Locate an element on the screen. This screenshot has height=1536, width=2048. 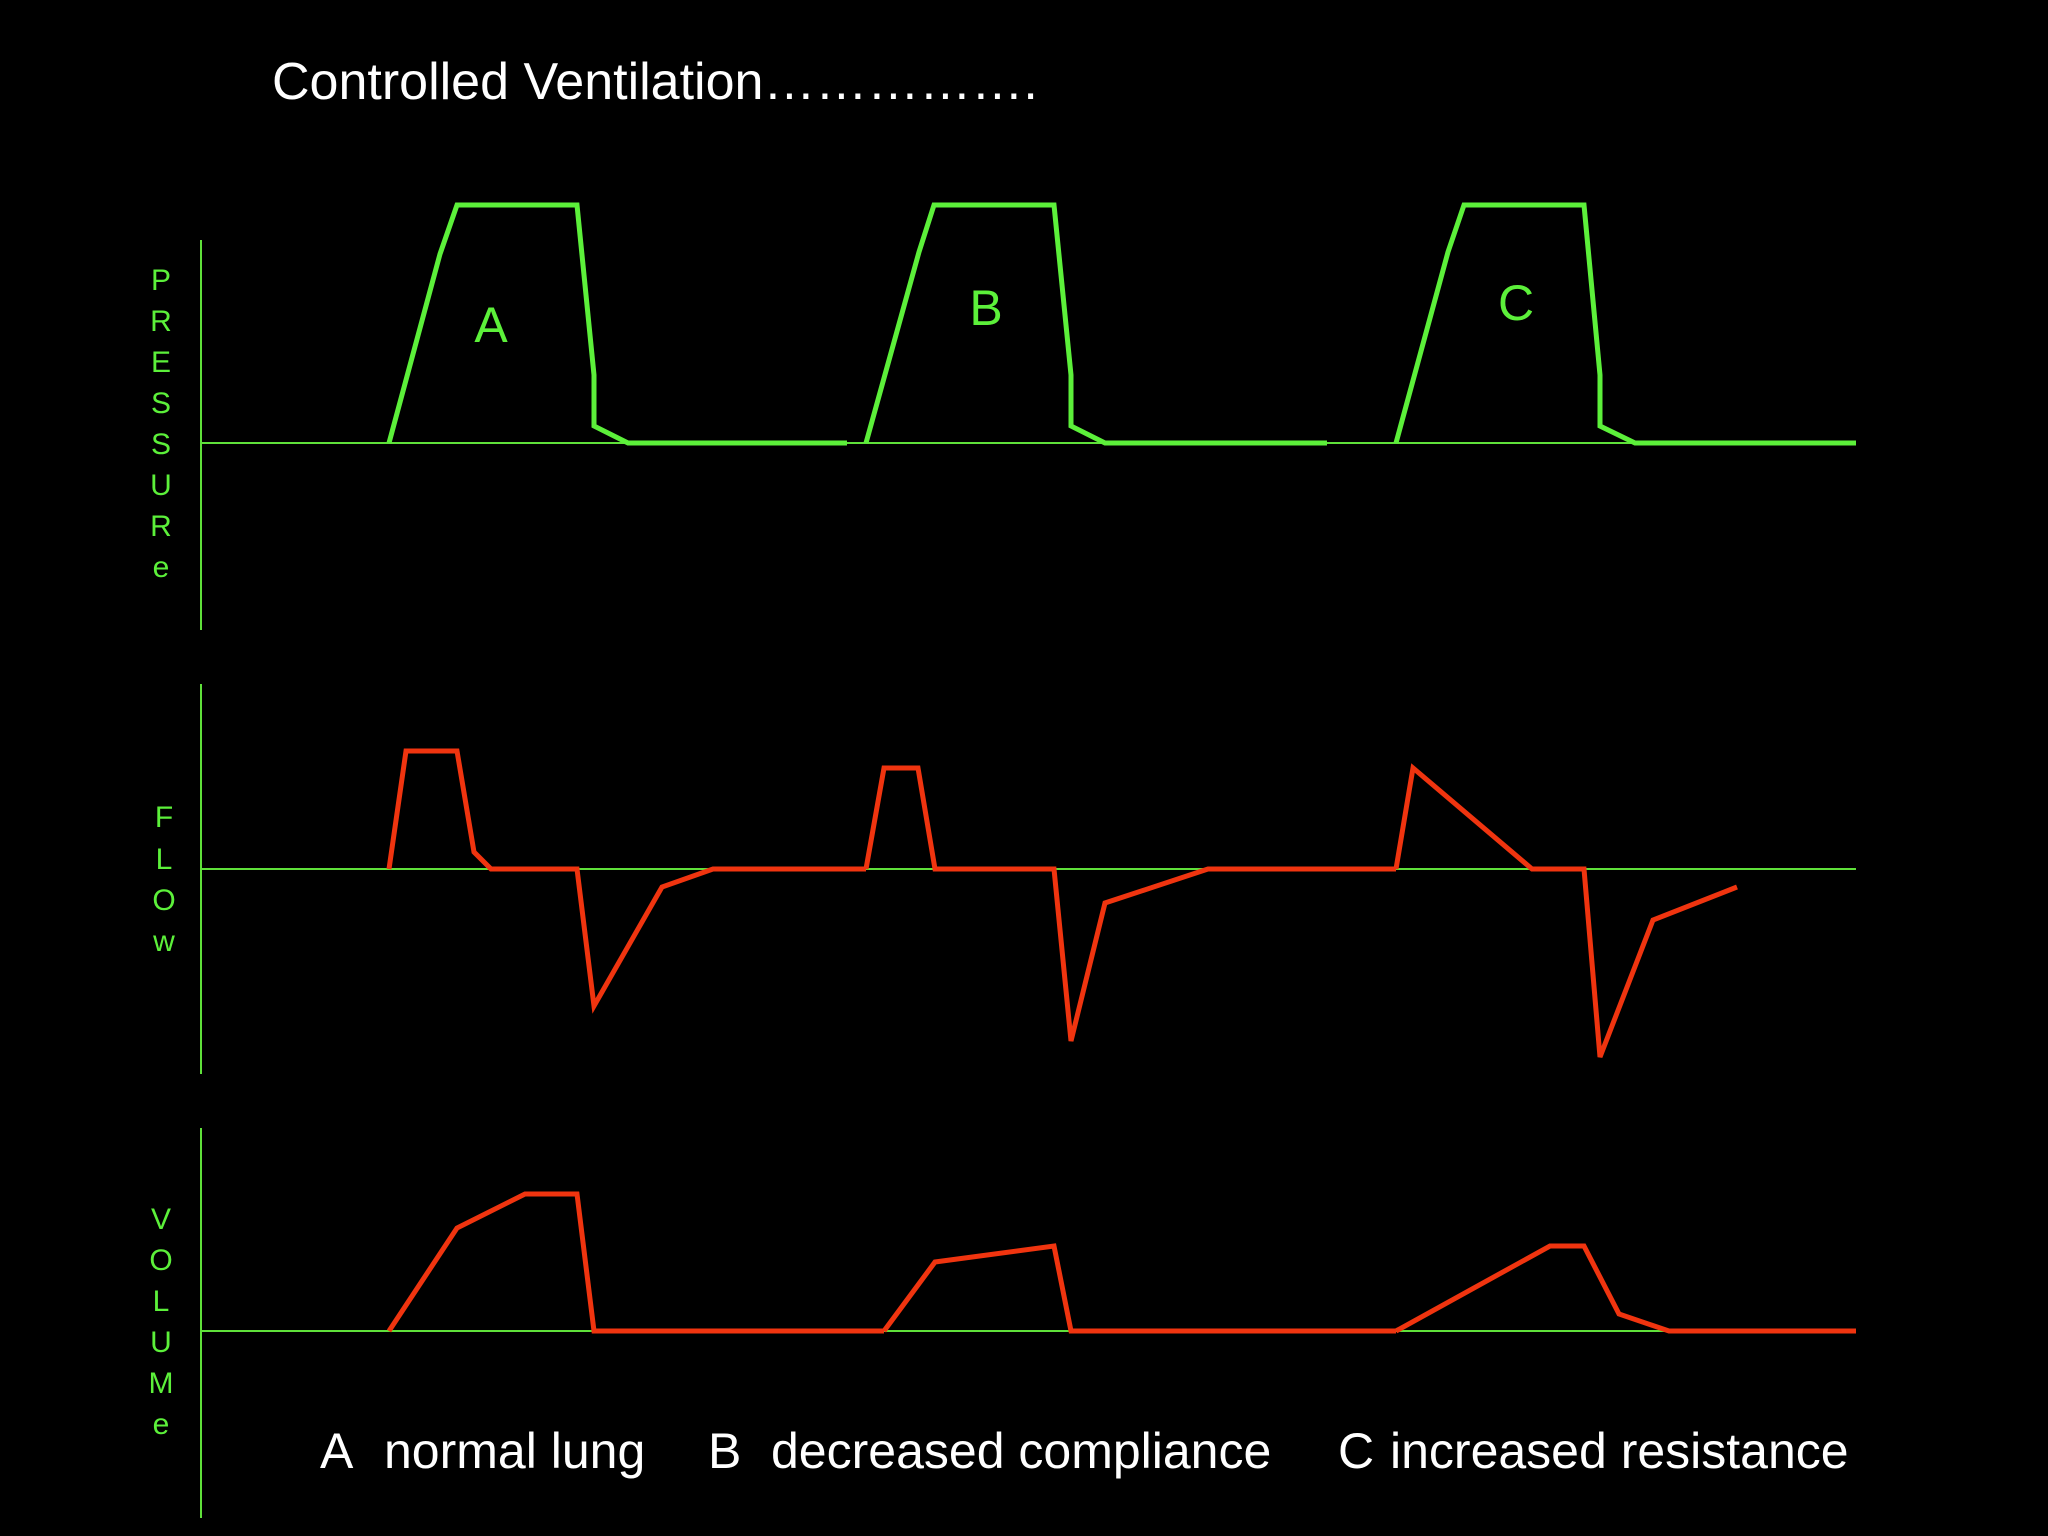
pressure-trace-b is located at coordinates (1095, 324).